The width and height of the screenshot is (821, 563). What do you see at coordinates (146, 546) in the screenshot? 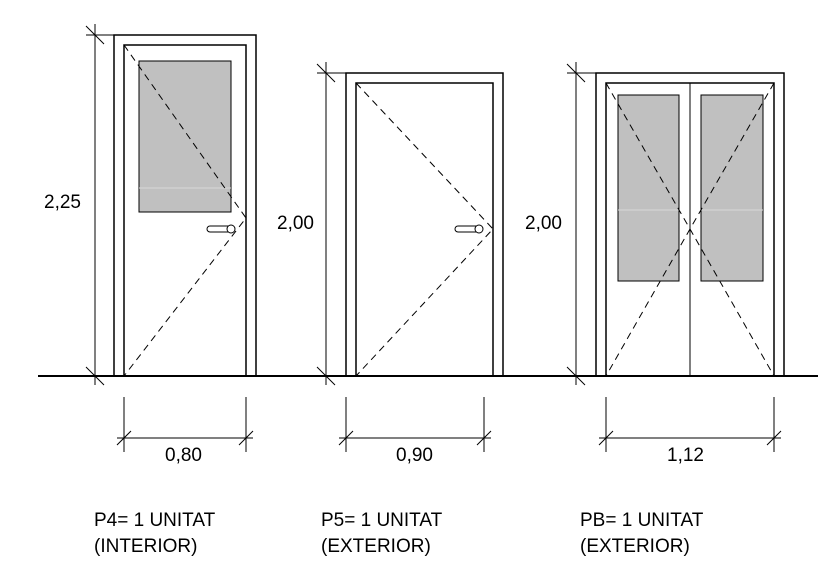
I see `door-p4-caption-type: (INTERIOR)` at bounding box center [146, 546].